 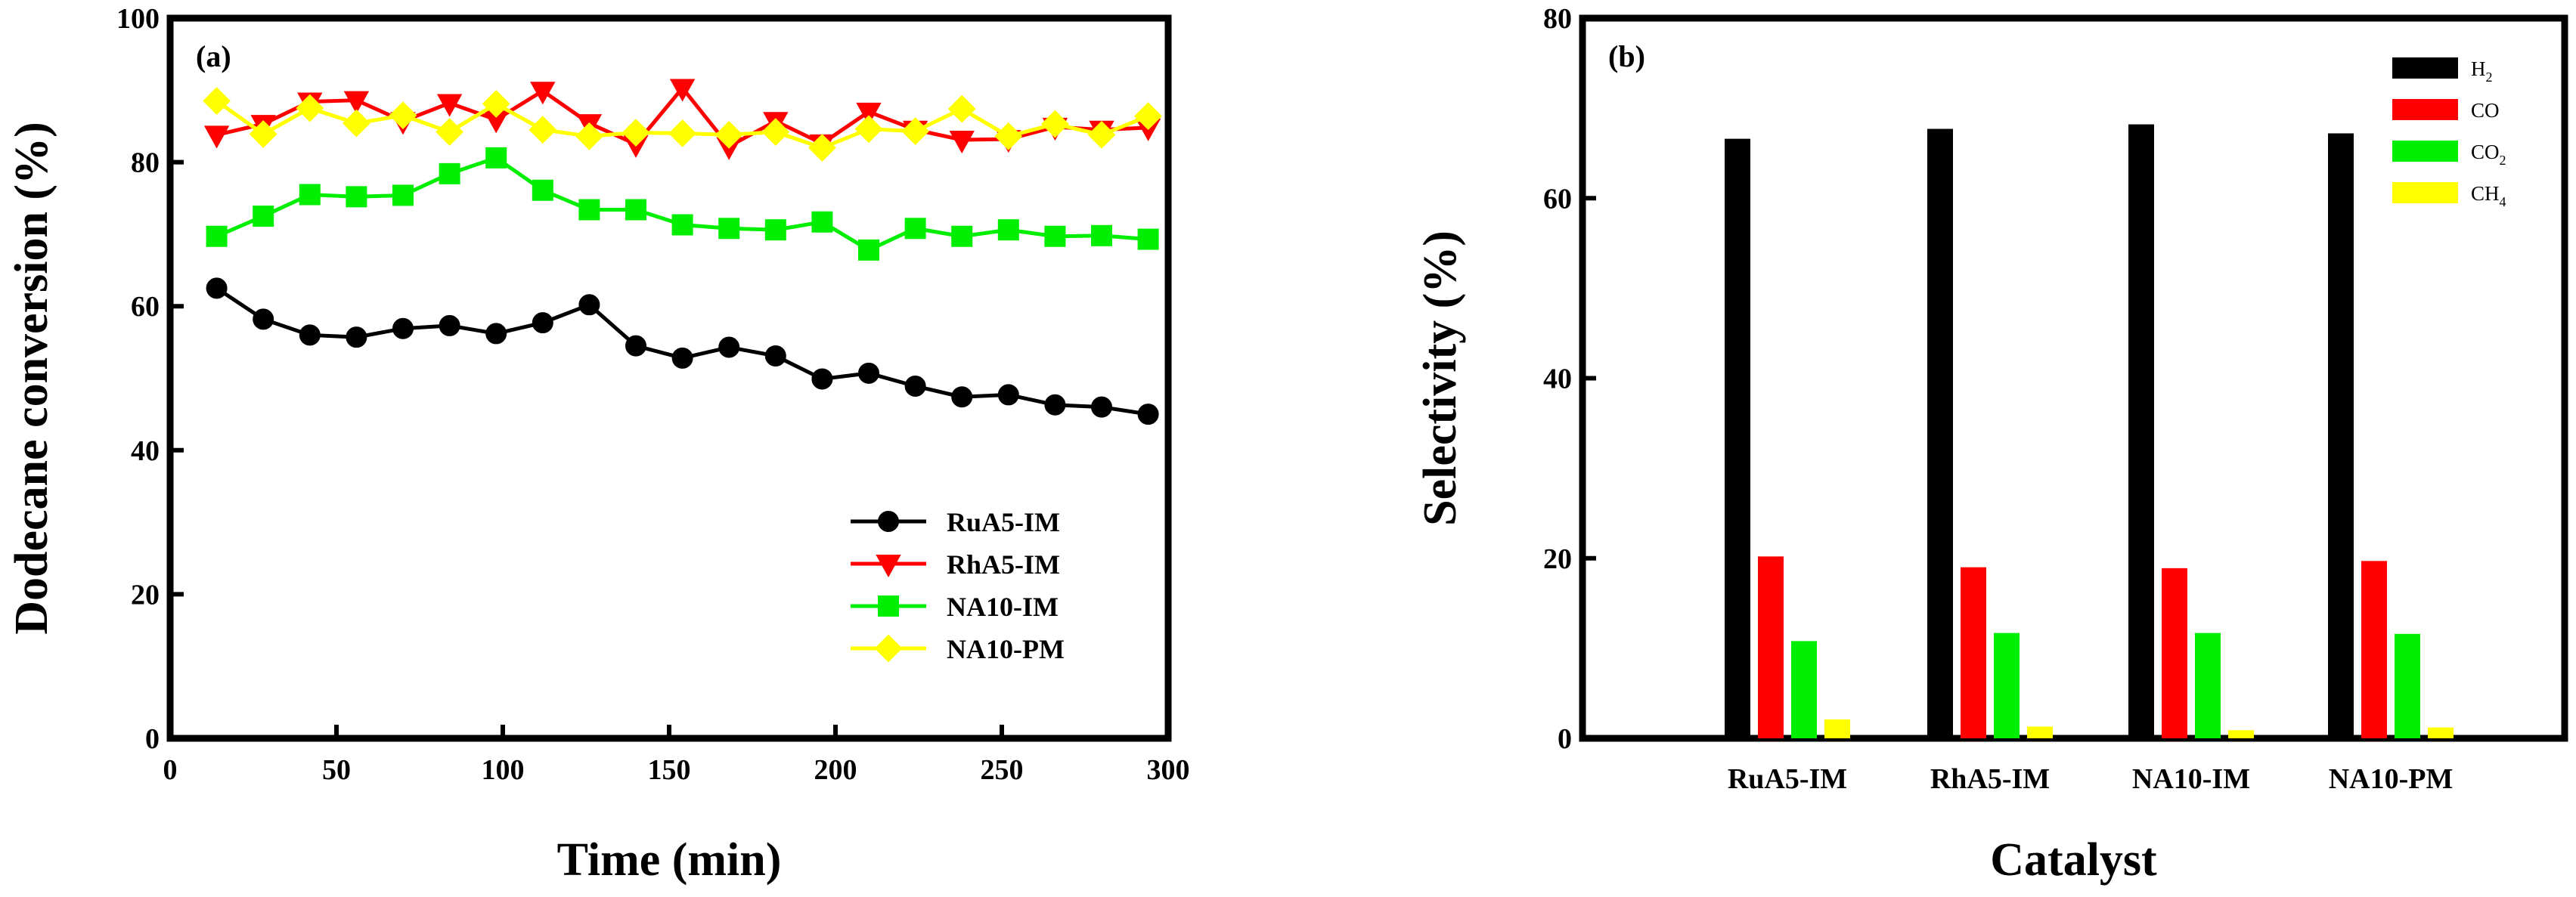 What do you see at coordinates (835, 770) in the screenshot?
I see `x-tick-label: 200` at bounding box center [835, 770].